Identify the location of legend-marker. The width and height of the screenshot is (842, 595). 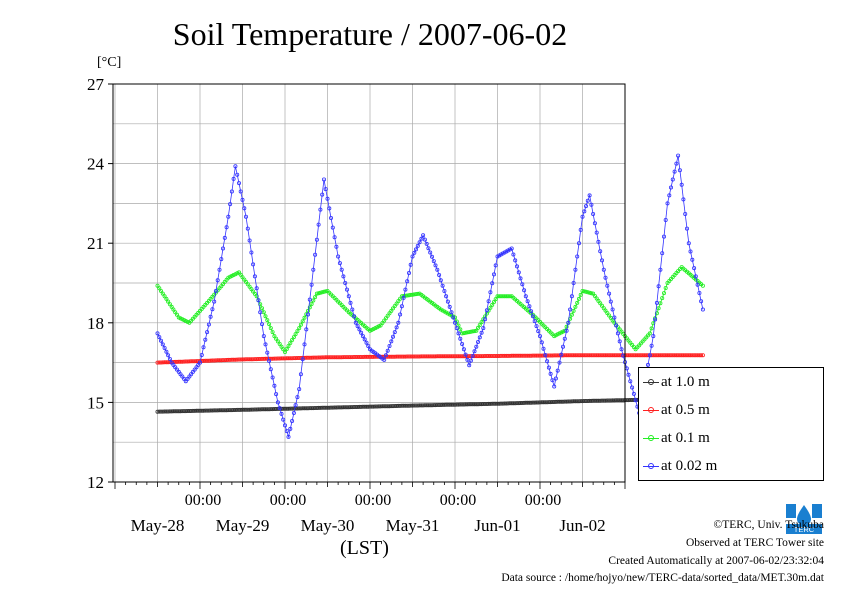
(651, 438).